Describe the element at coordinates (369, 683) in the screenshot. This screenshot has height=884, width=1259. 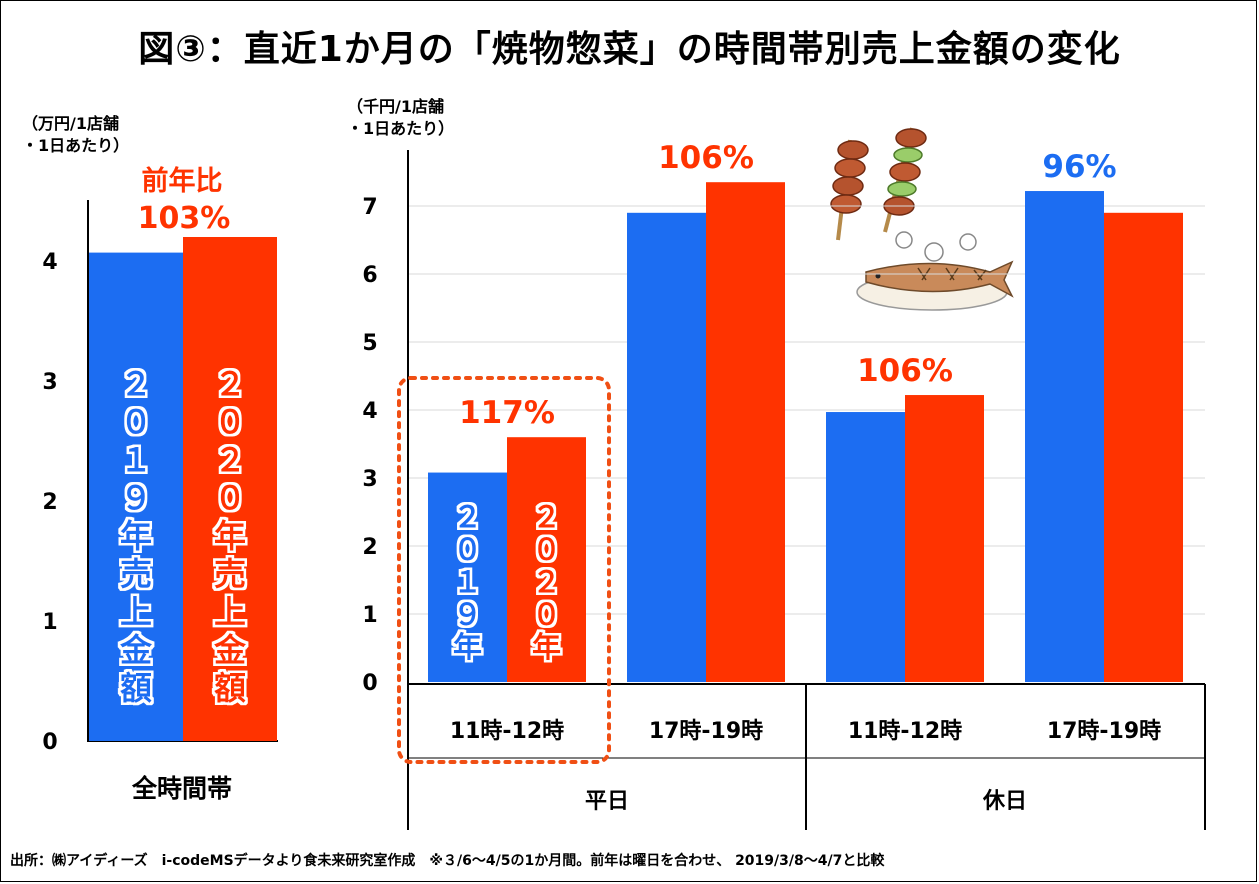
I see `right-y-tick-label: 0` at that location.